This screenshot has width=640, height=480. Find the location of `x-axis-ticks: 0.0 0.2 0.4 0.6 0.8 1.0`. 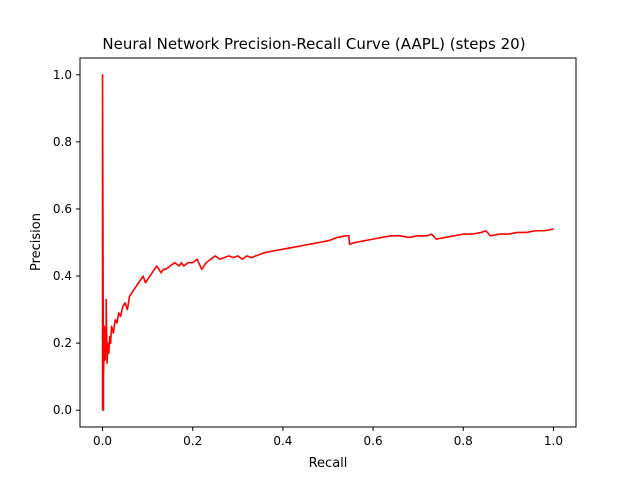

x-axis-ticks: 0.0 0.2 0.4 0.6 0.8 1.0 is located at coordinates (328, 437).